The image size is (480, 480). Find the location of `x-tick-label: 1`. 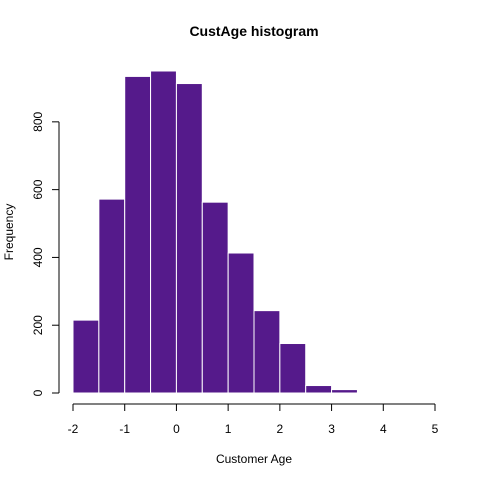

x-tick-label: 1 is located at coordinates (228, 429).